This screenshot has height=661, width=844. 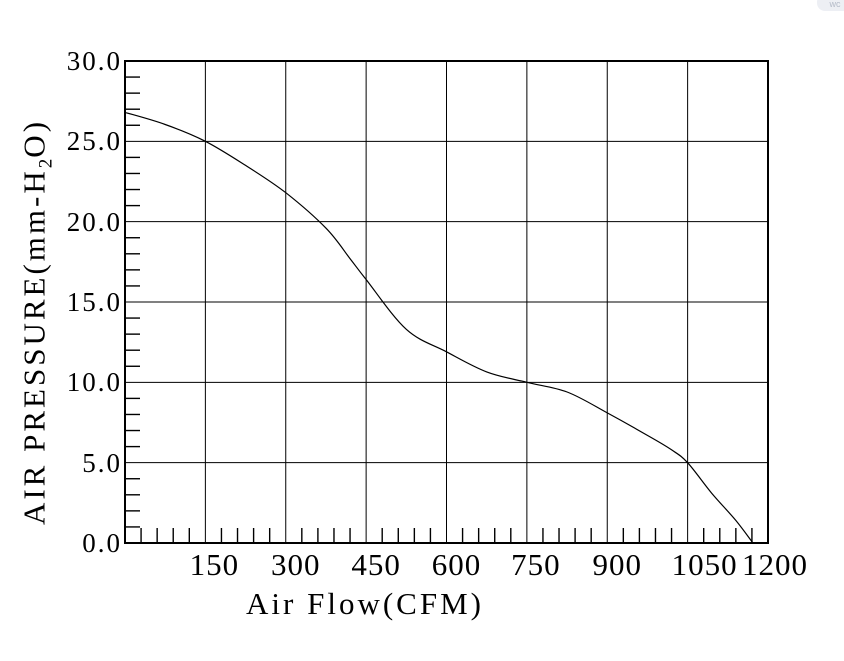 What do you see at coordinates (456, 564) in the screenshot?
I see `x-tick-label: 600` at bounding box center [456, 564].